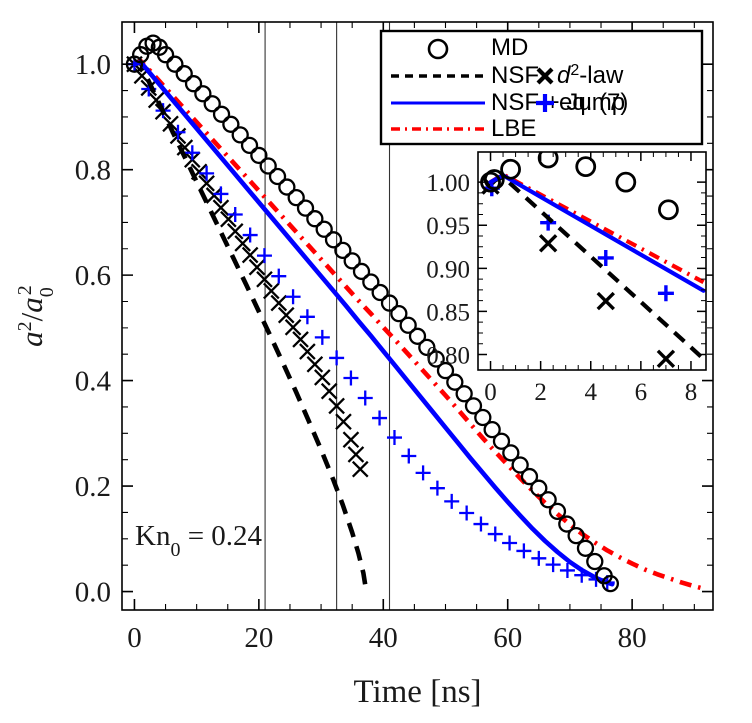 This screenshot has width=752, height=723. I want to click on kn-annotation: Kn0 = 0.24, so click(199, 540).